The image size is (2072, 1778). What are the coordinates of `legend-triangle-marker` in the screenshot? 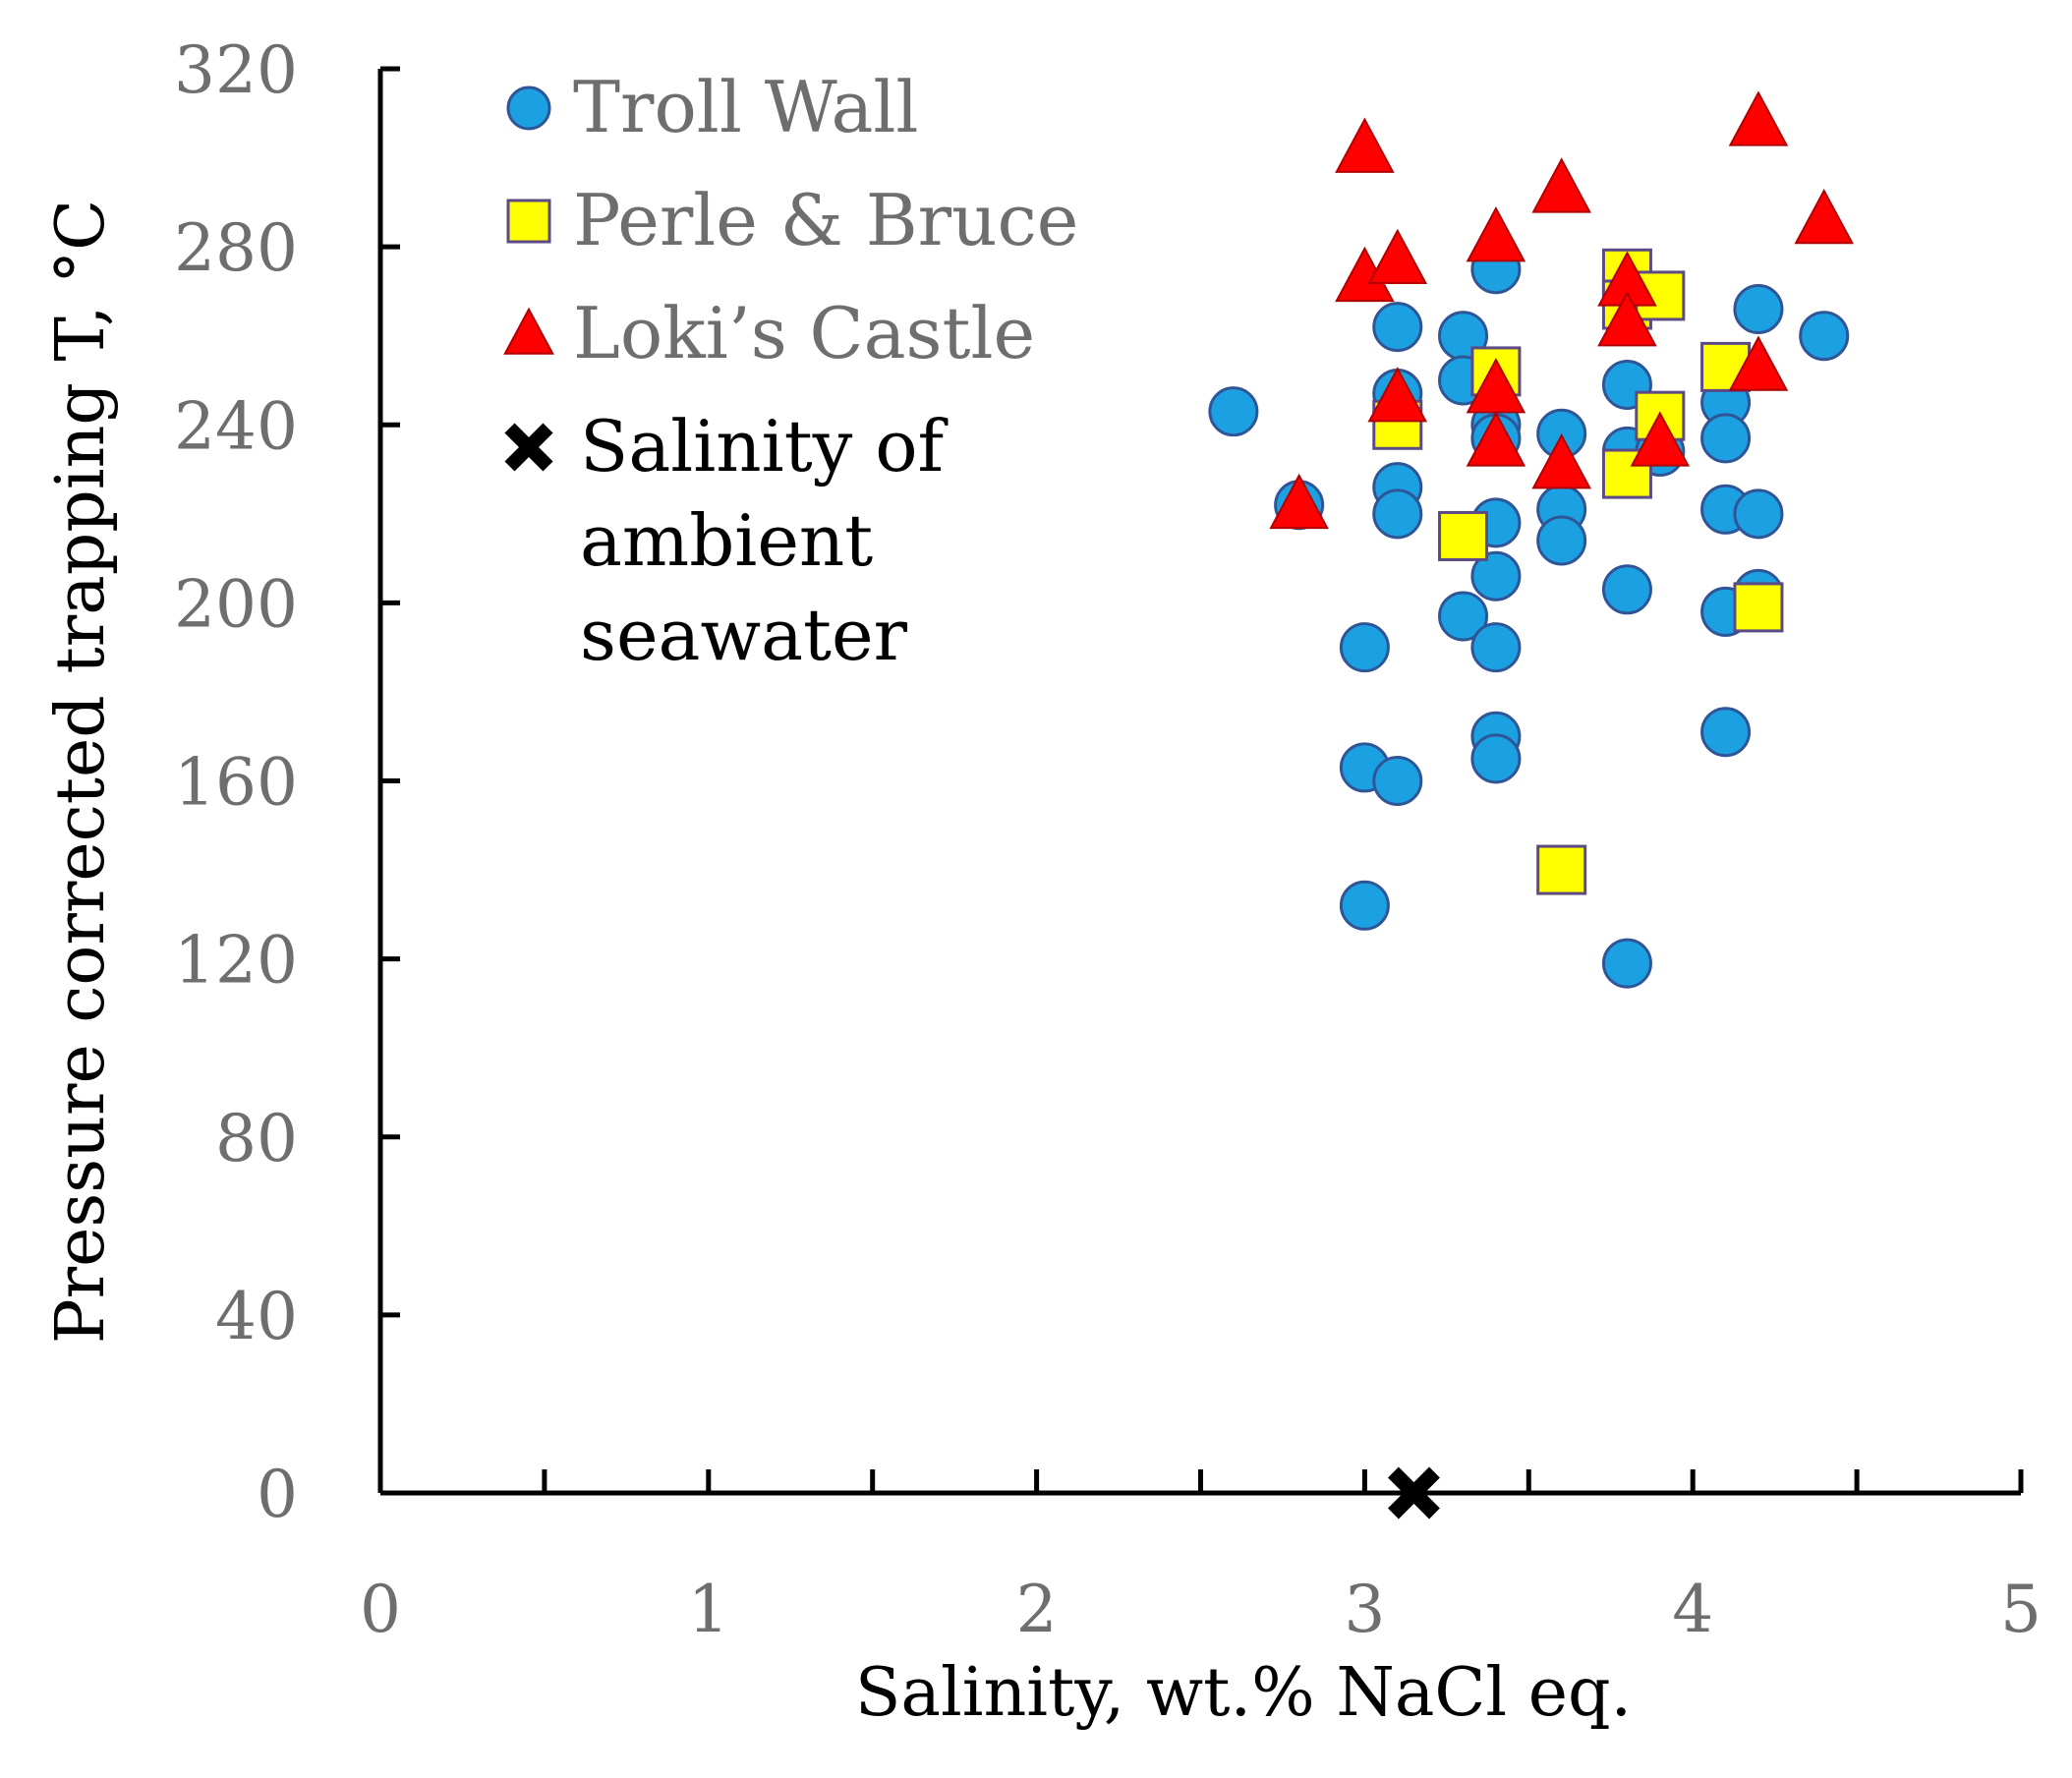 It's located at (529, 331).